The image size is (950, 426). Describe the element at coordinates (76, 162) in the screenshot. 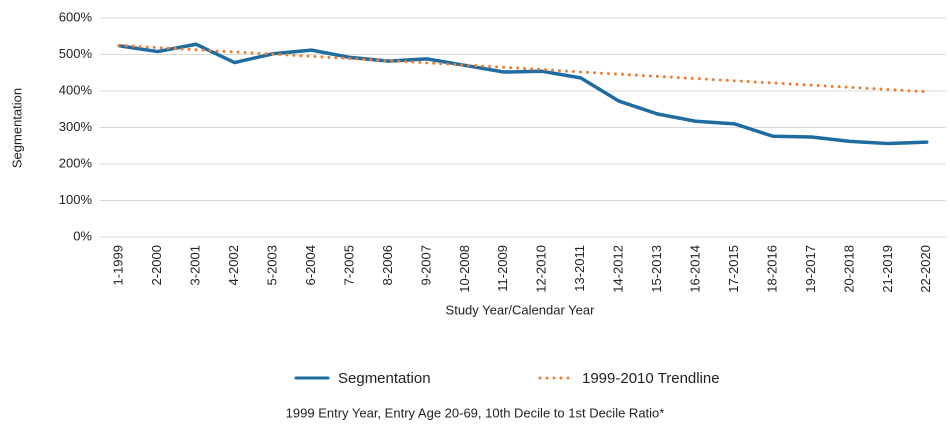

I see `y-tick-label: 200%` at that location.